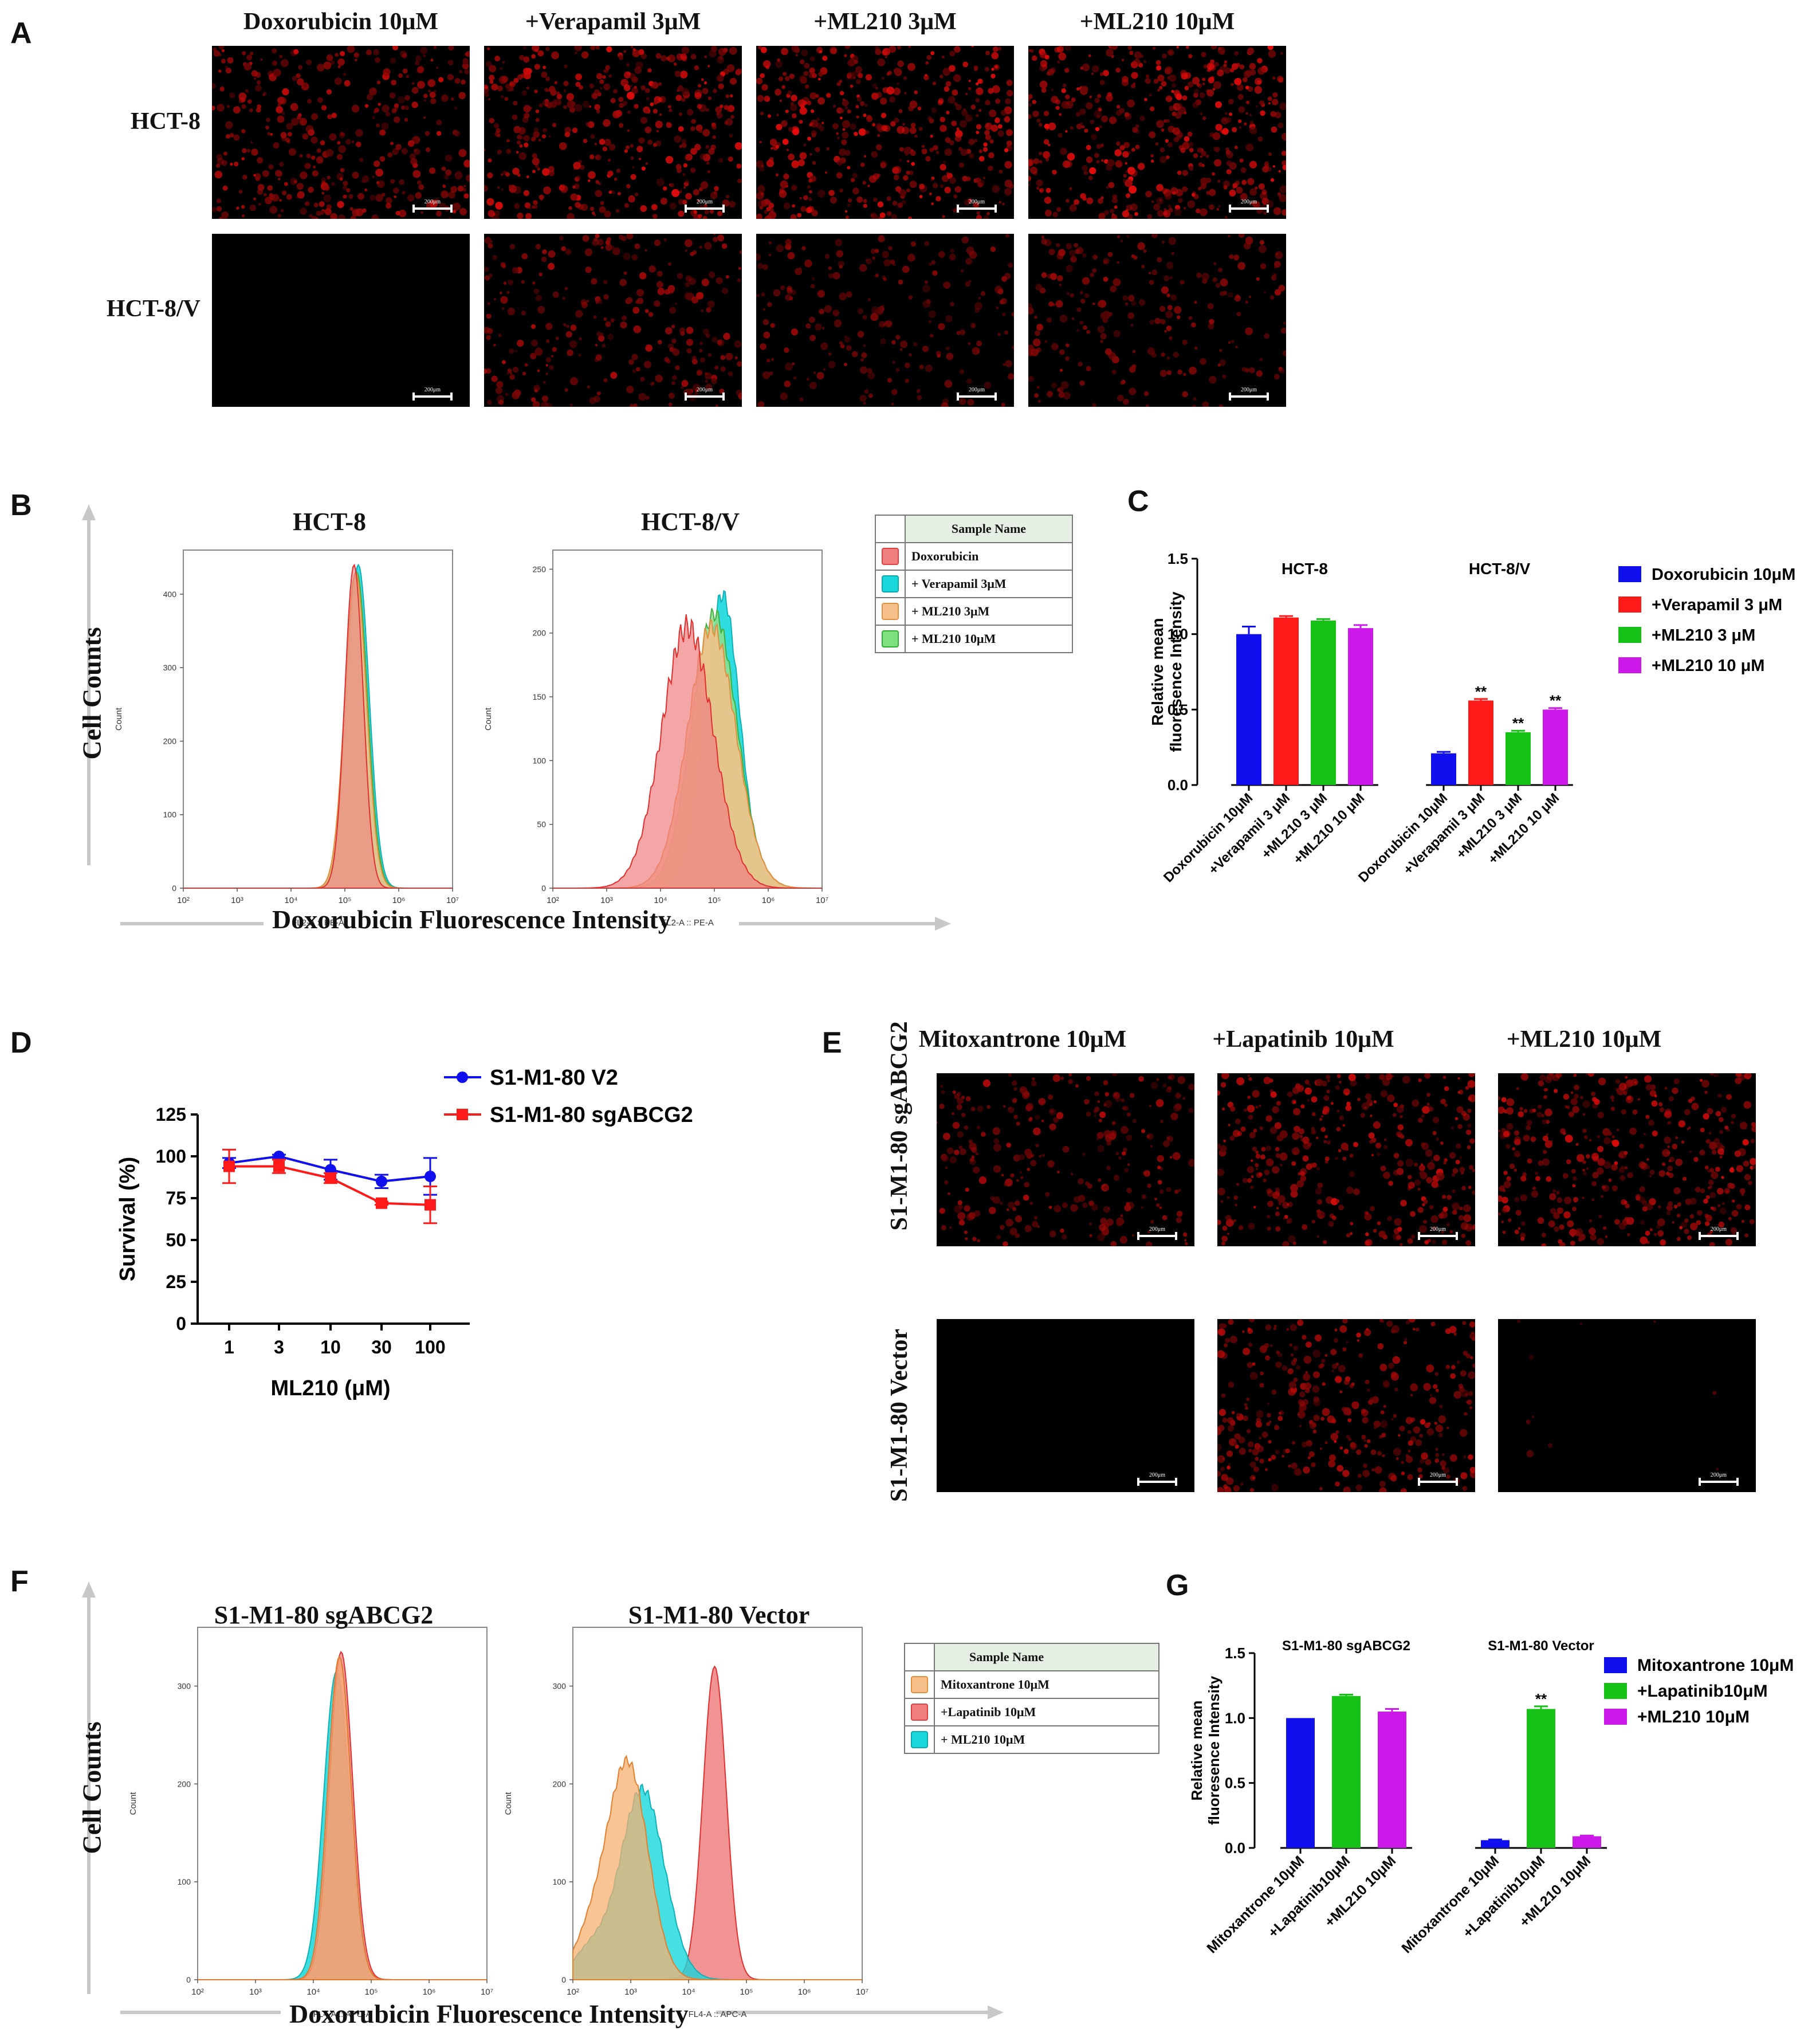 This screenshot has height=2029, width=1820. Describe the element at coordinates (153, 309) in the screenshot. I see `panel-a-row-title: HCT-8/V` at that location.